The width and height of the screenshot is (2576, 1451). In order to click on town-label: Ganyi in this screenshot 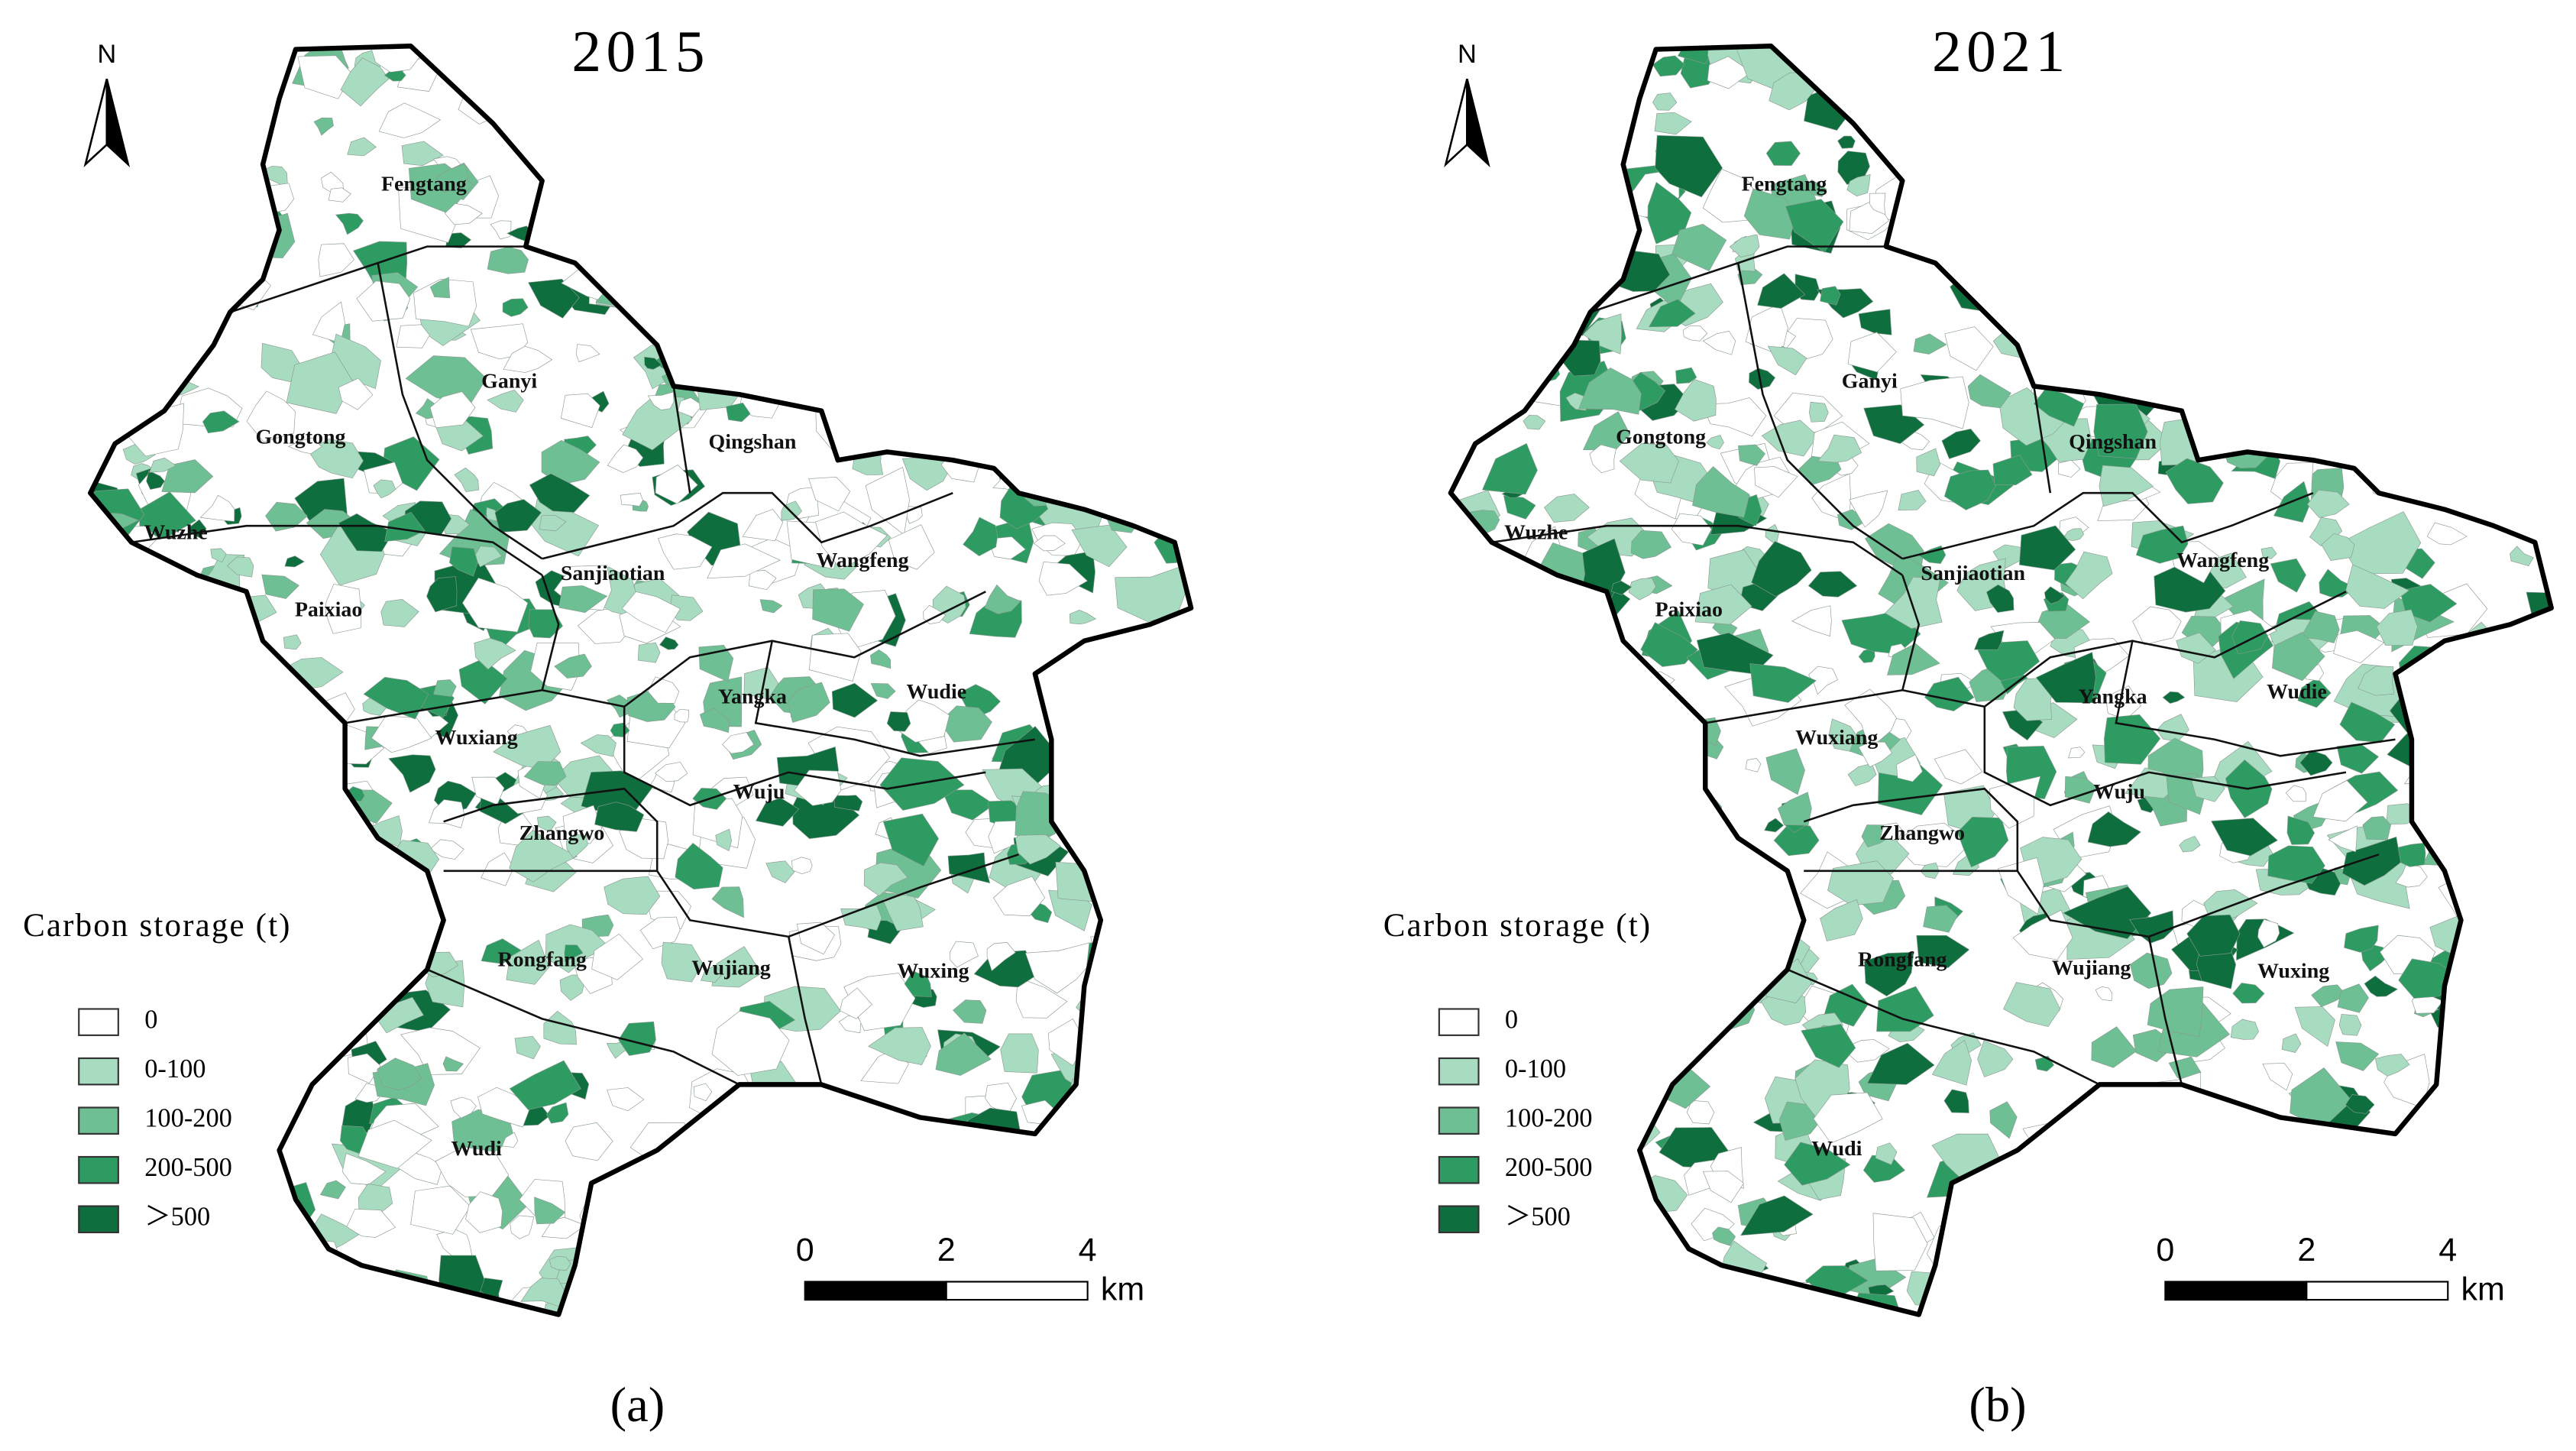, I will do `click(509, 382)`.